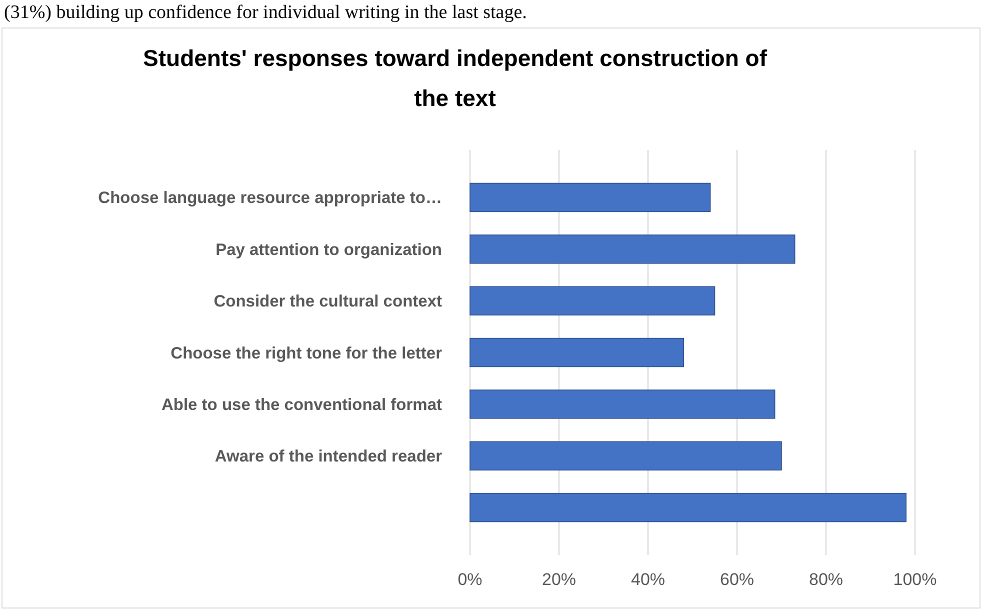 The height and width of the screenshot is (610, 982). Describe the element at coordinates (306, 353) in the screenshot. I see `y-tick-label: Choose the right tone for the letter` at that location.